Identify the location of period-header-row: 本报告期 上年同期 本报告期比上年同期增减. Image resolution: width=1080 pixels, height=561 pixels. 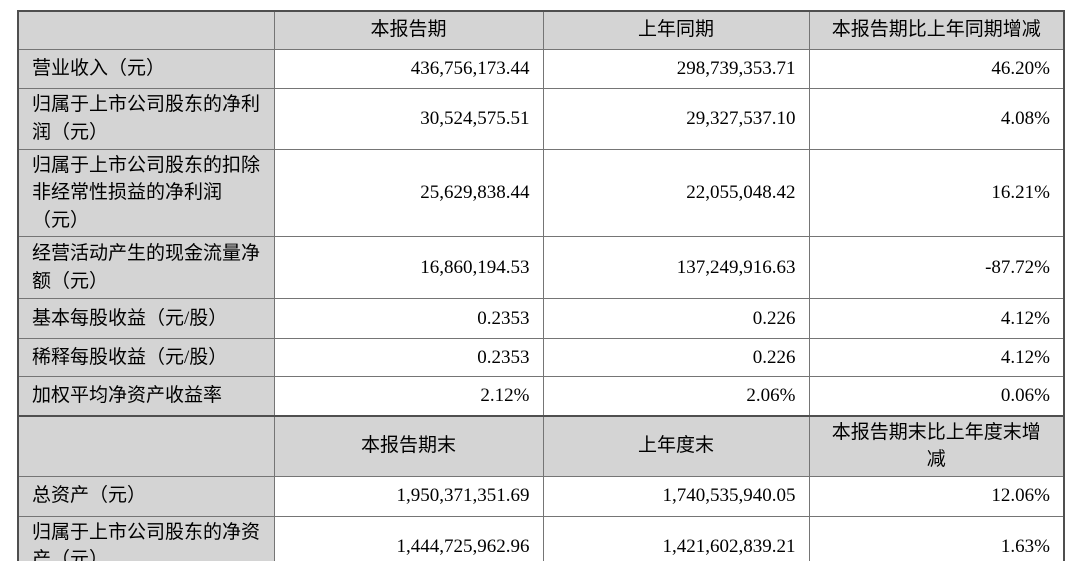
(541, 30).